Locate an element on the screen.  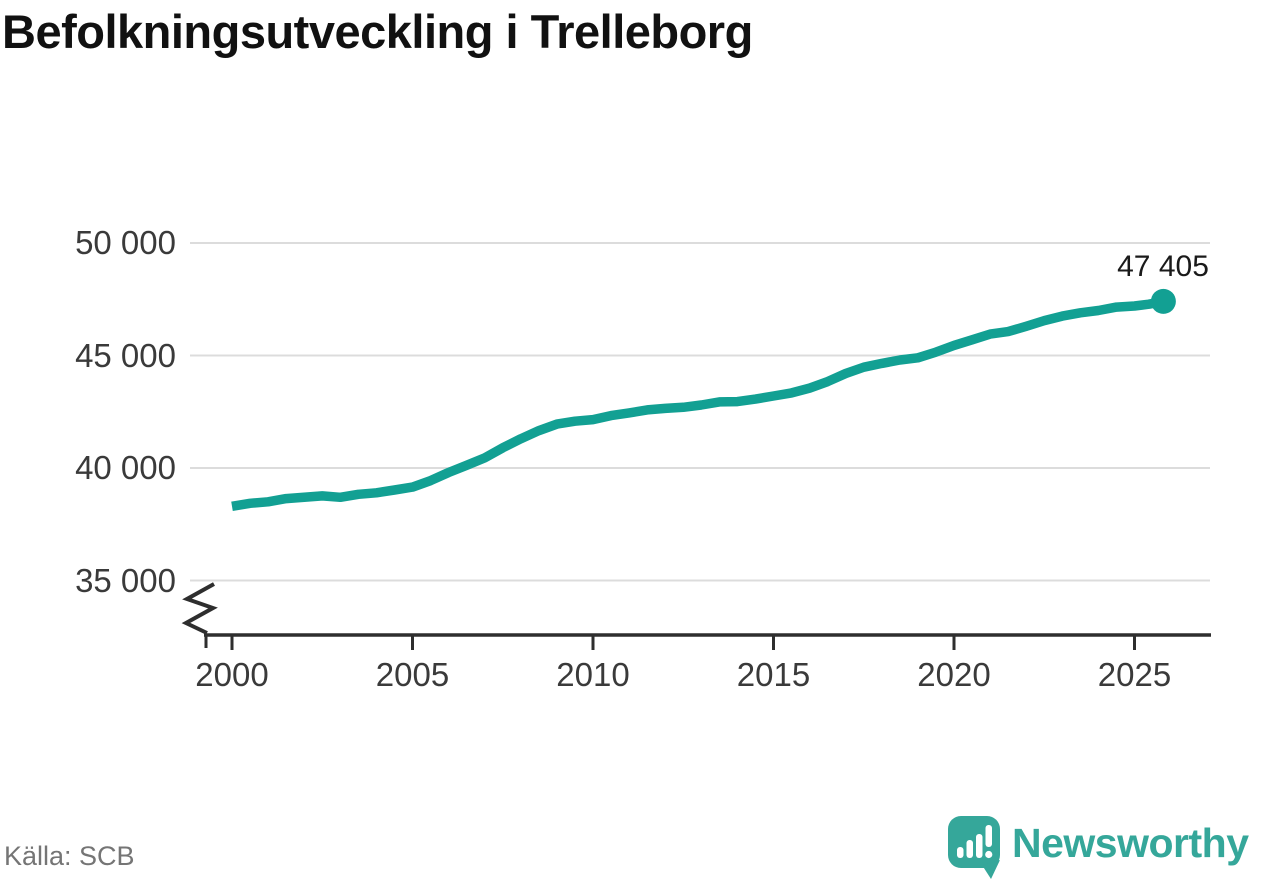
y-axis-tick-label: 40 000 is located at coordinates (125, 467).